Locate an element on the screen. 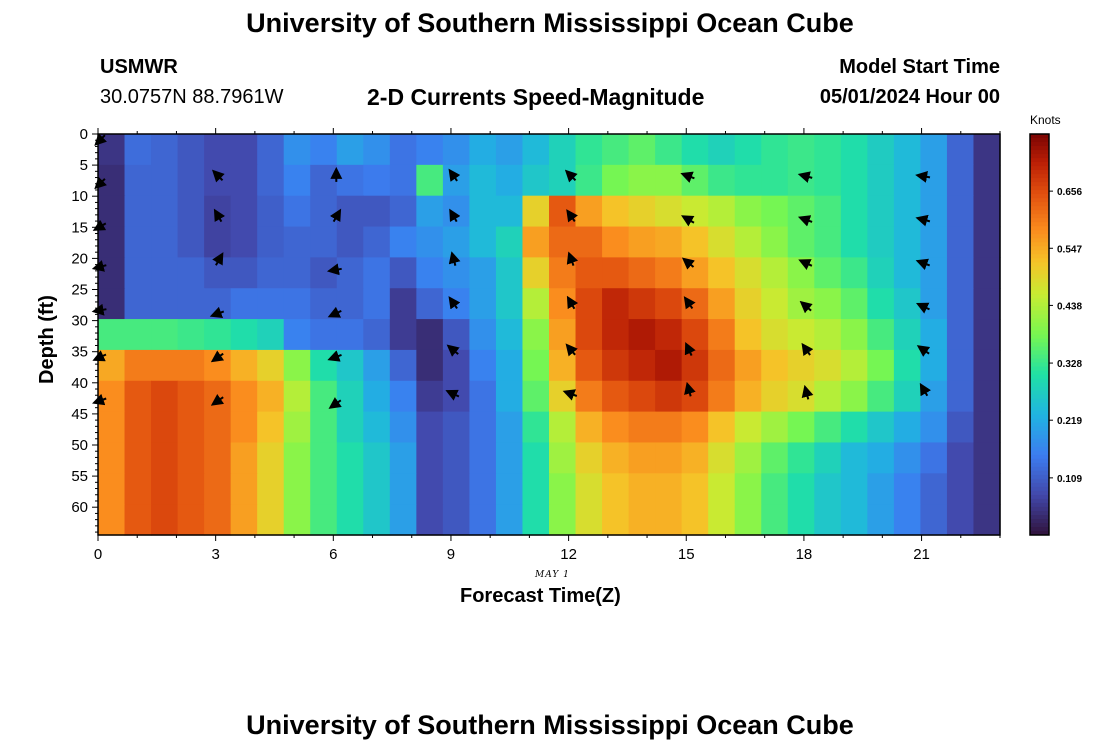 This screenshot has height=750, width=1100. x-tick-label: 18 is located at coordinates (804, 554).